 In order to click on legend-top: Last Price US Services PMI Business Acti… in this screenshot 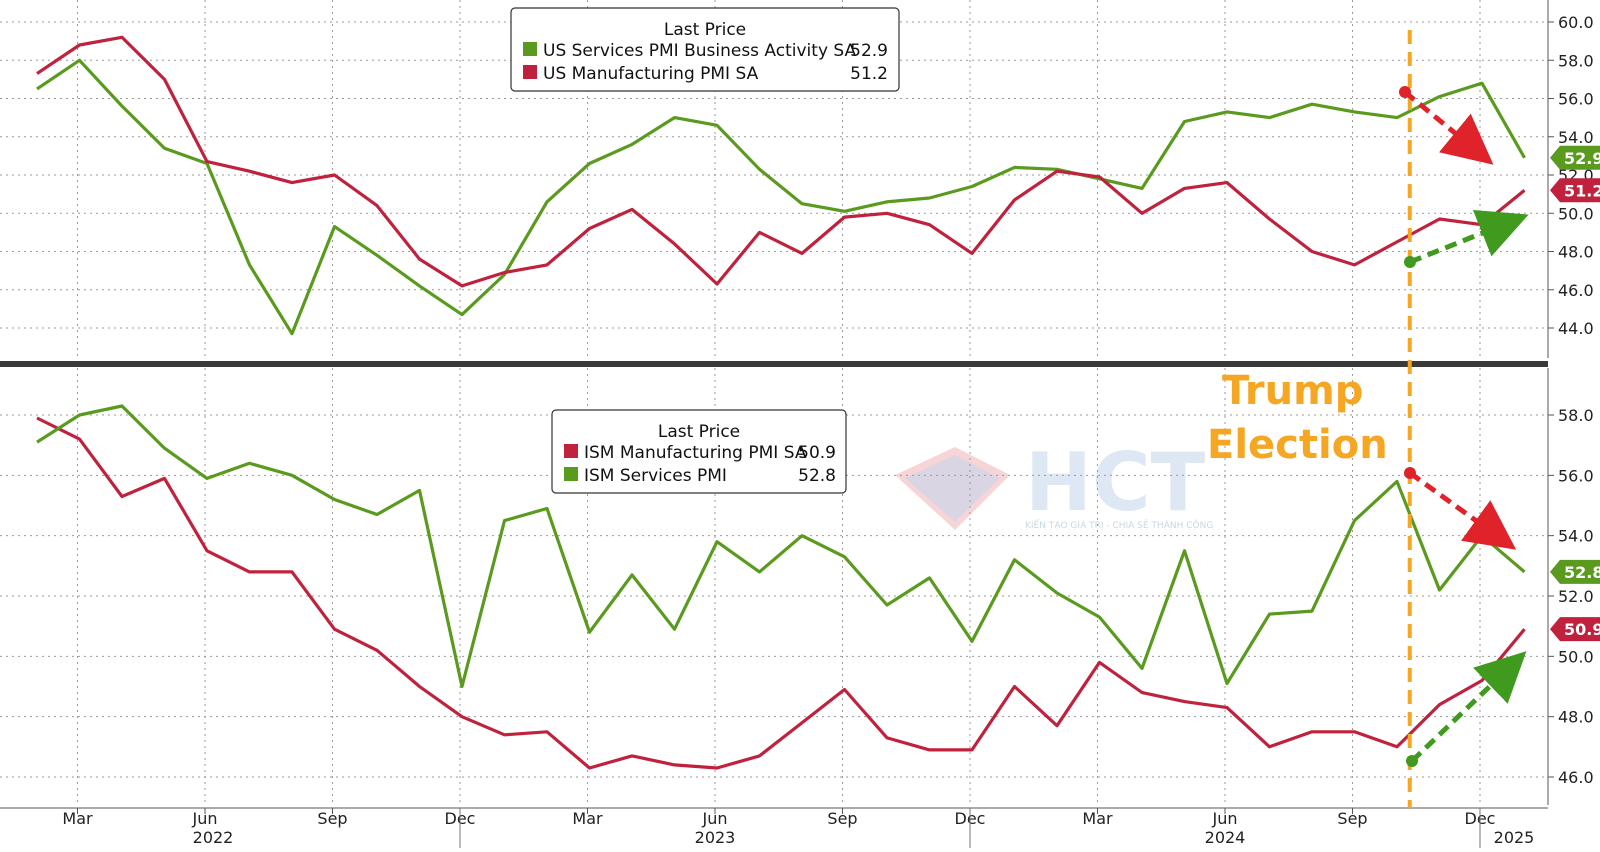, I will do `click(705, 49)`.